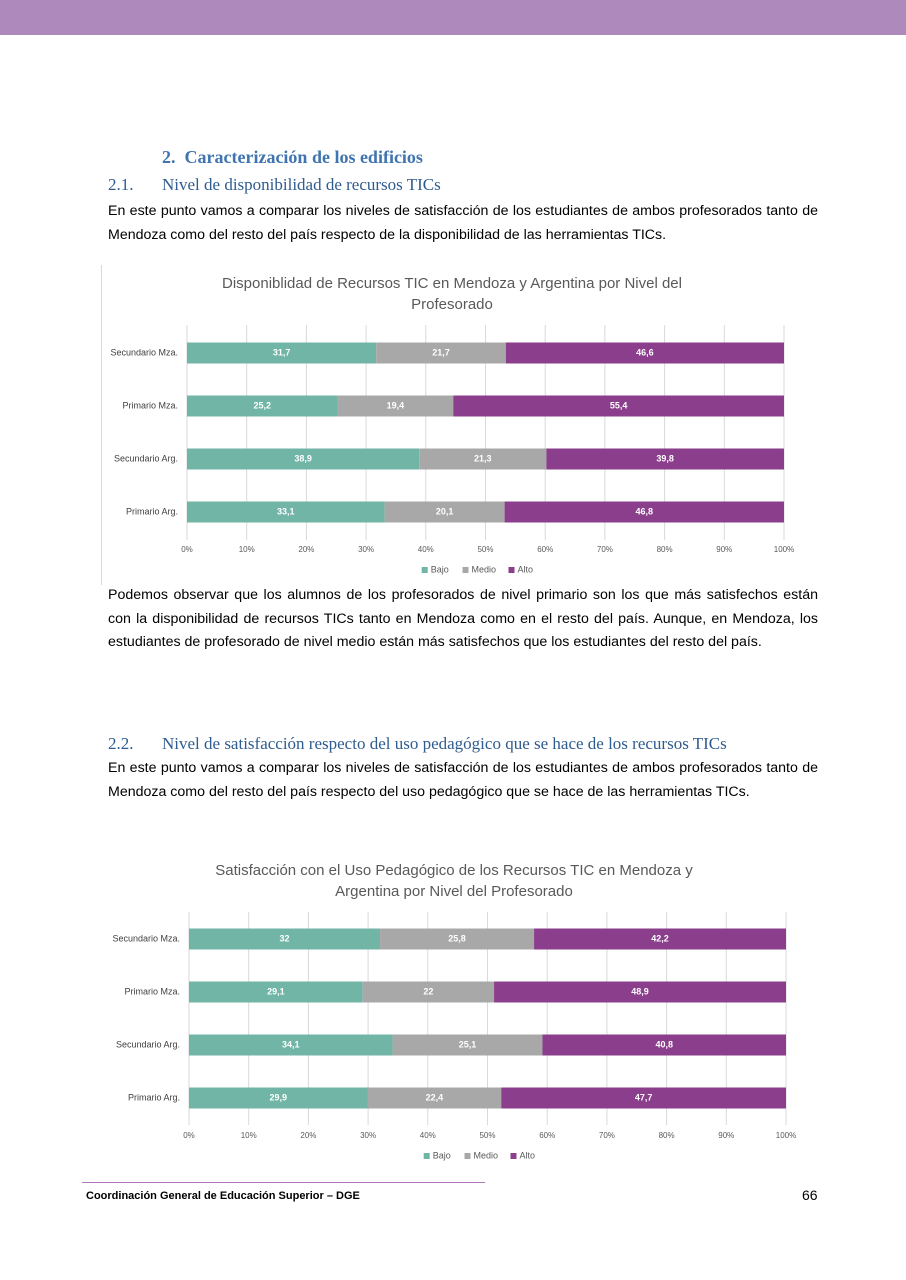  Describe the element at coordinates (441, 352) in the screenshot. I see `data-label: 21,7` at that location.